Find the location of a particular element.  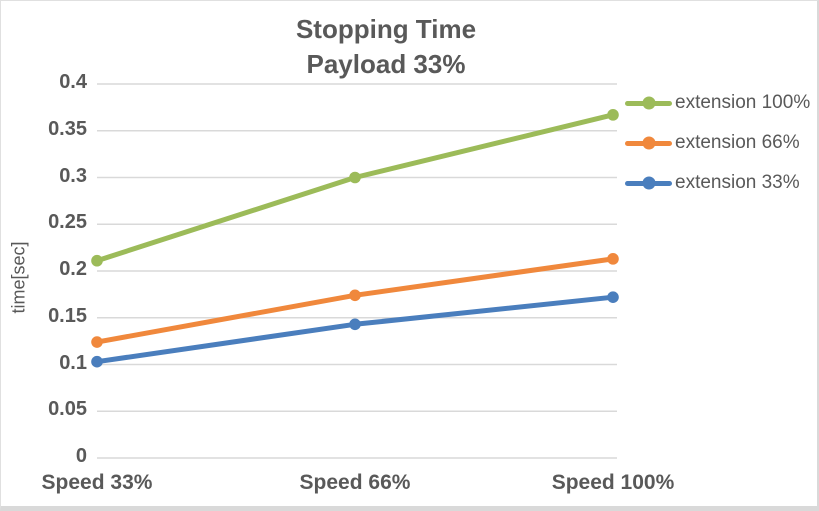

legend-item: extension 100% is located at coordinates (717, 103).